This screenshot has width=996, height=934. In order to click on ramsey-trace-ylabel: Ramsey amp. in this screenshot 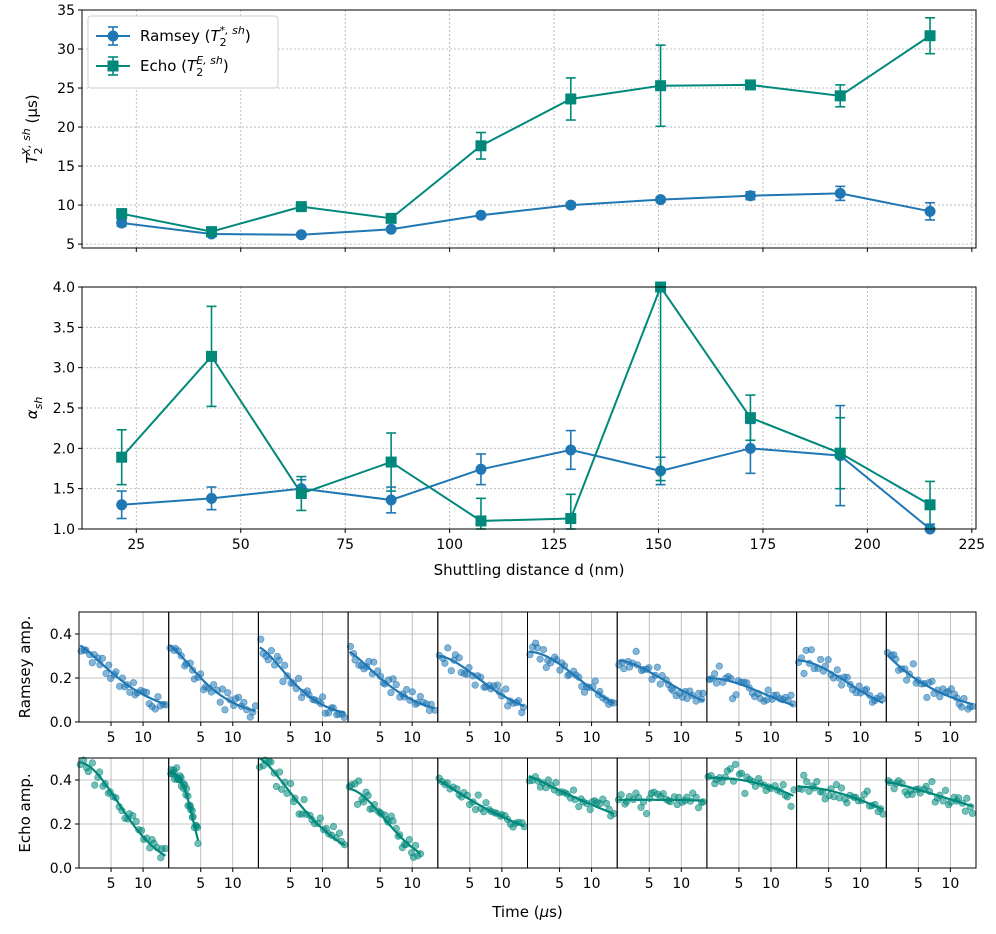, I will do `click(25, 667)`.